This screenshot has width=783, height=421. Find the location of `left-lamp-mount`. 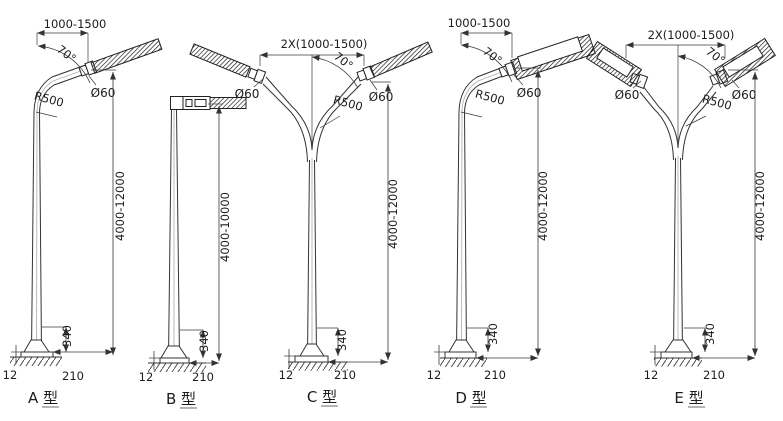

left-lamp-mount is located at coordinates (257, 76).